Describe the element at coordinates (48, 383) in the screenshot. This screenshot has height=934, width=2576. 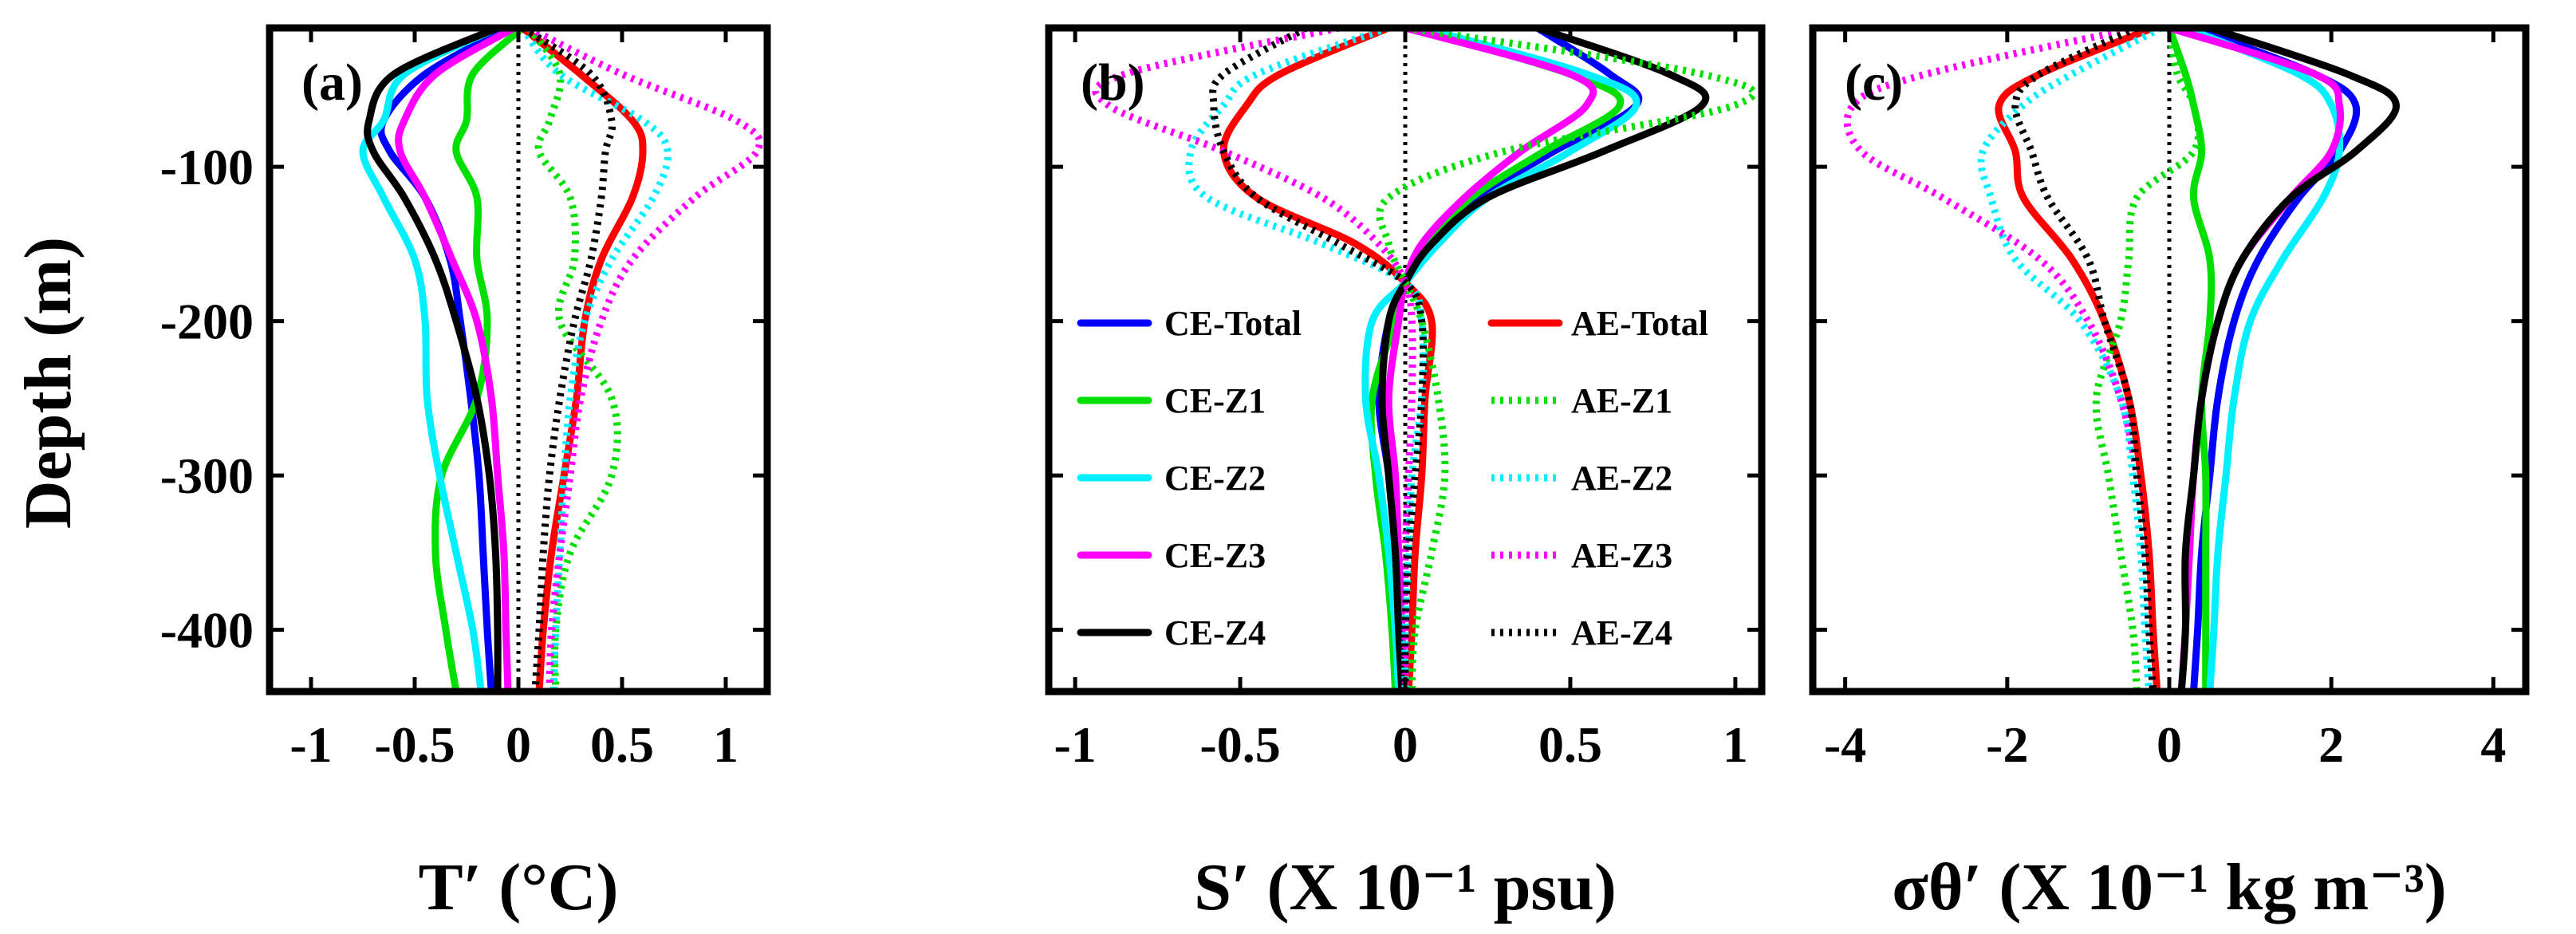
I see `y-axis-title: Depth (m)` at that location.